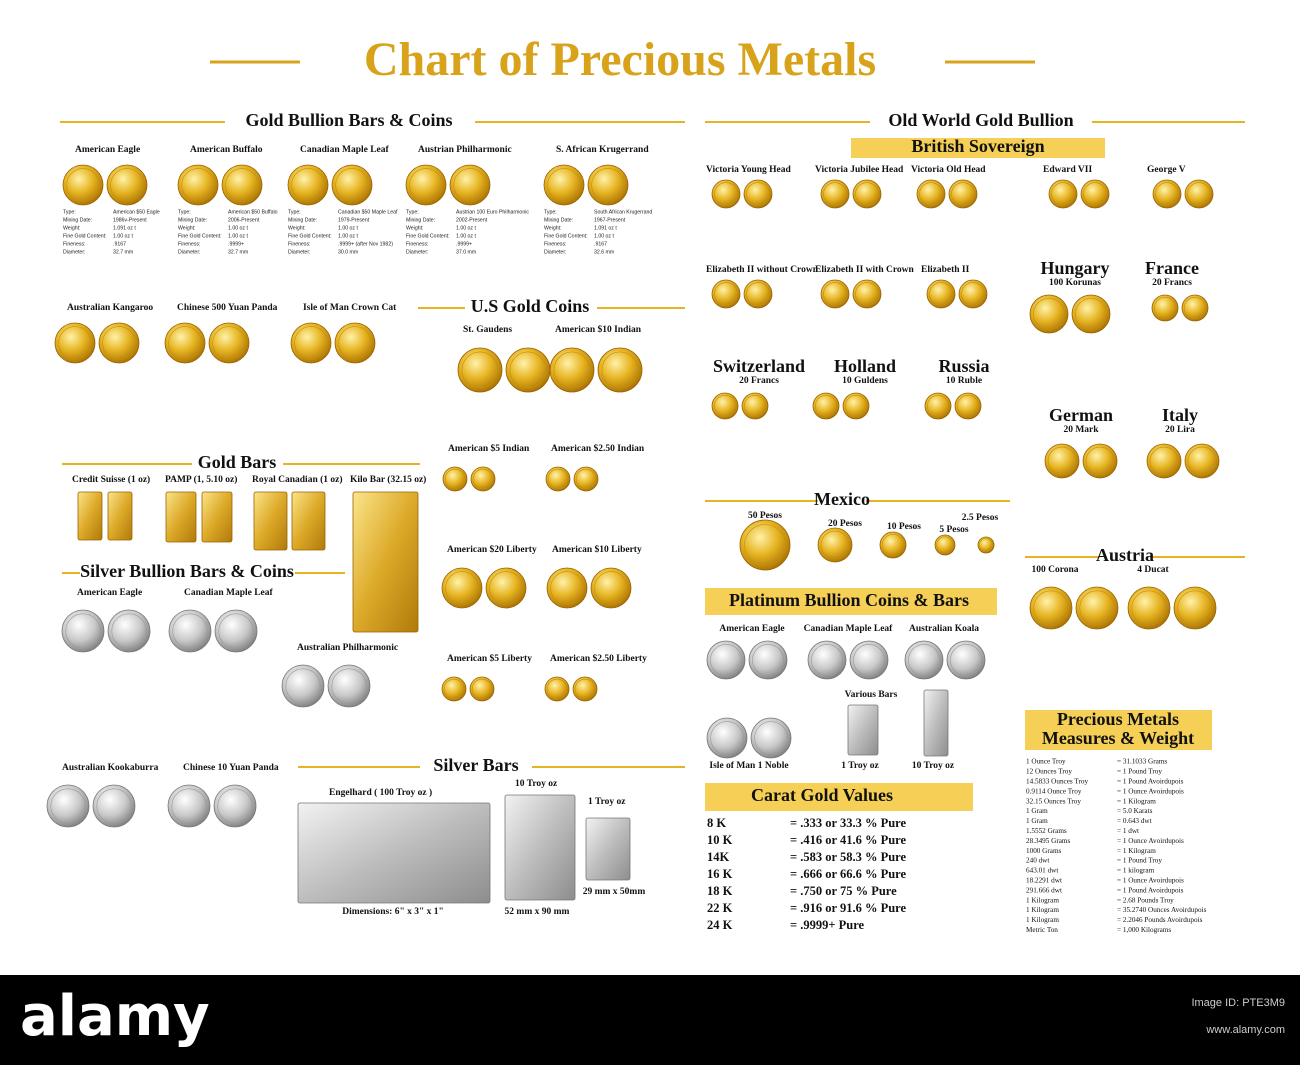 This screenshot has width=1300, height=1065. What do you see at coordinates (607, 802) in the screenshot?
I see `bar-name: 1 Troy oz` at bounding box center [607, 802].